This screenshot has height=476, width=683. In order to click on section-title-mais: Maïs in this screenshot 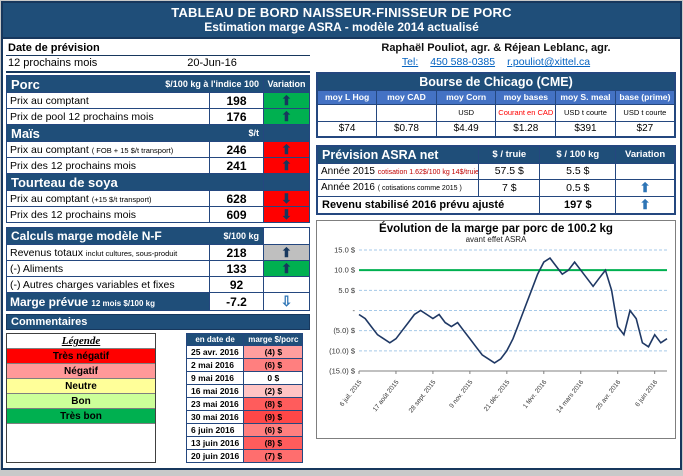, I will do `click(25, 133)`.